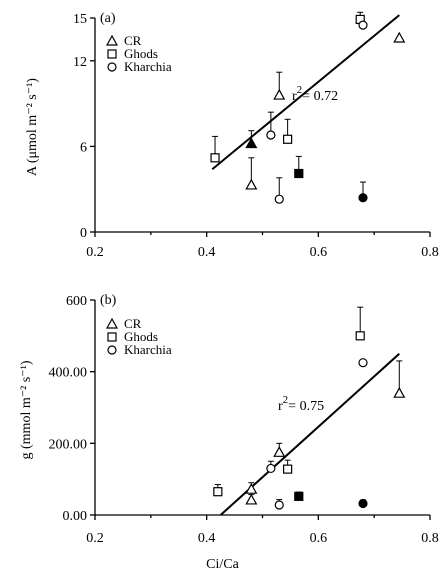  What do you see at coordinates (68, 373) in the screenshot?
I see `y-tick-label: 400.00` at bounding box center [68, 373].